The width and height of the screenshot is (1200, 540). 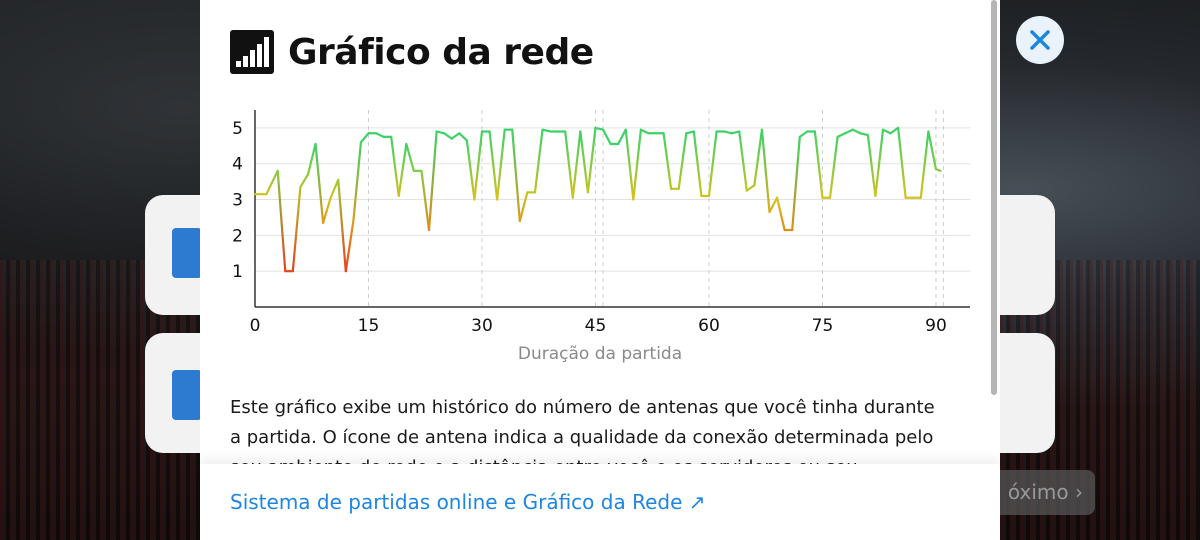 What do you see at coordinates (994, 197) in the screenshot?
I see `scrollbar` at bounding box center [994, 197].